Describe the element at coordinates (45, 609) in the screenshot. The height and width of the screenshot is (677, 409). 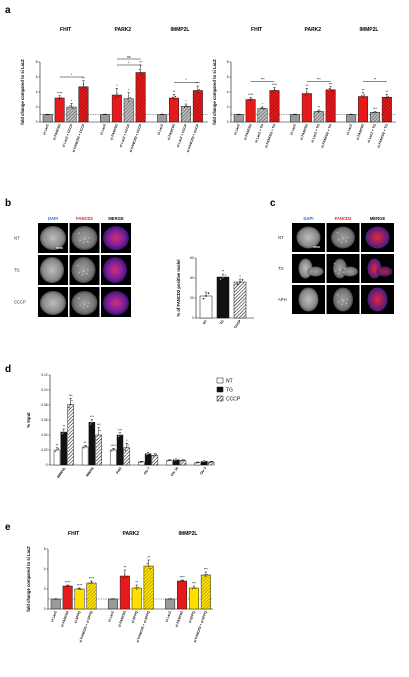
I see `y-tick-label: 0` at that location.